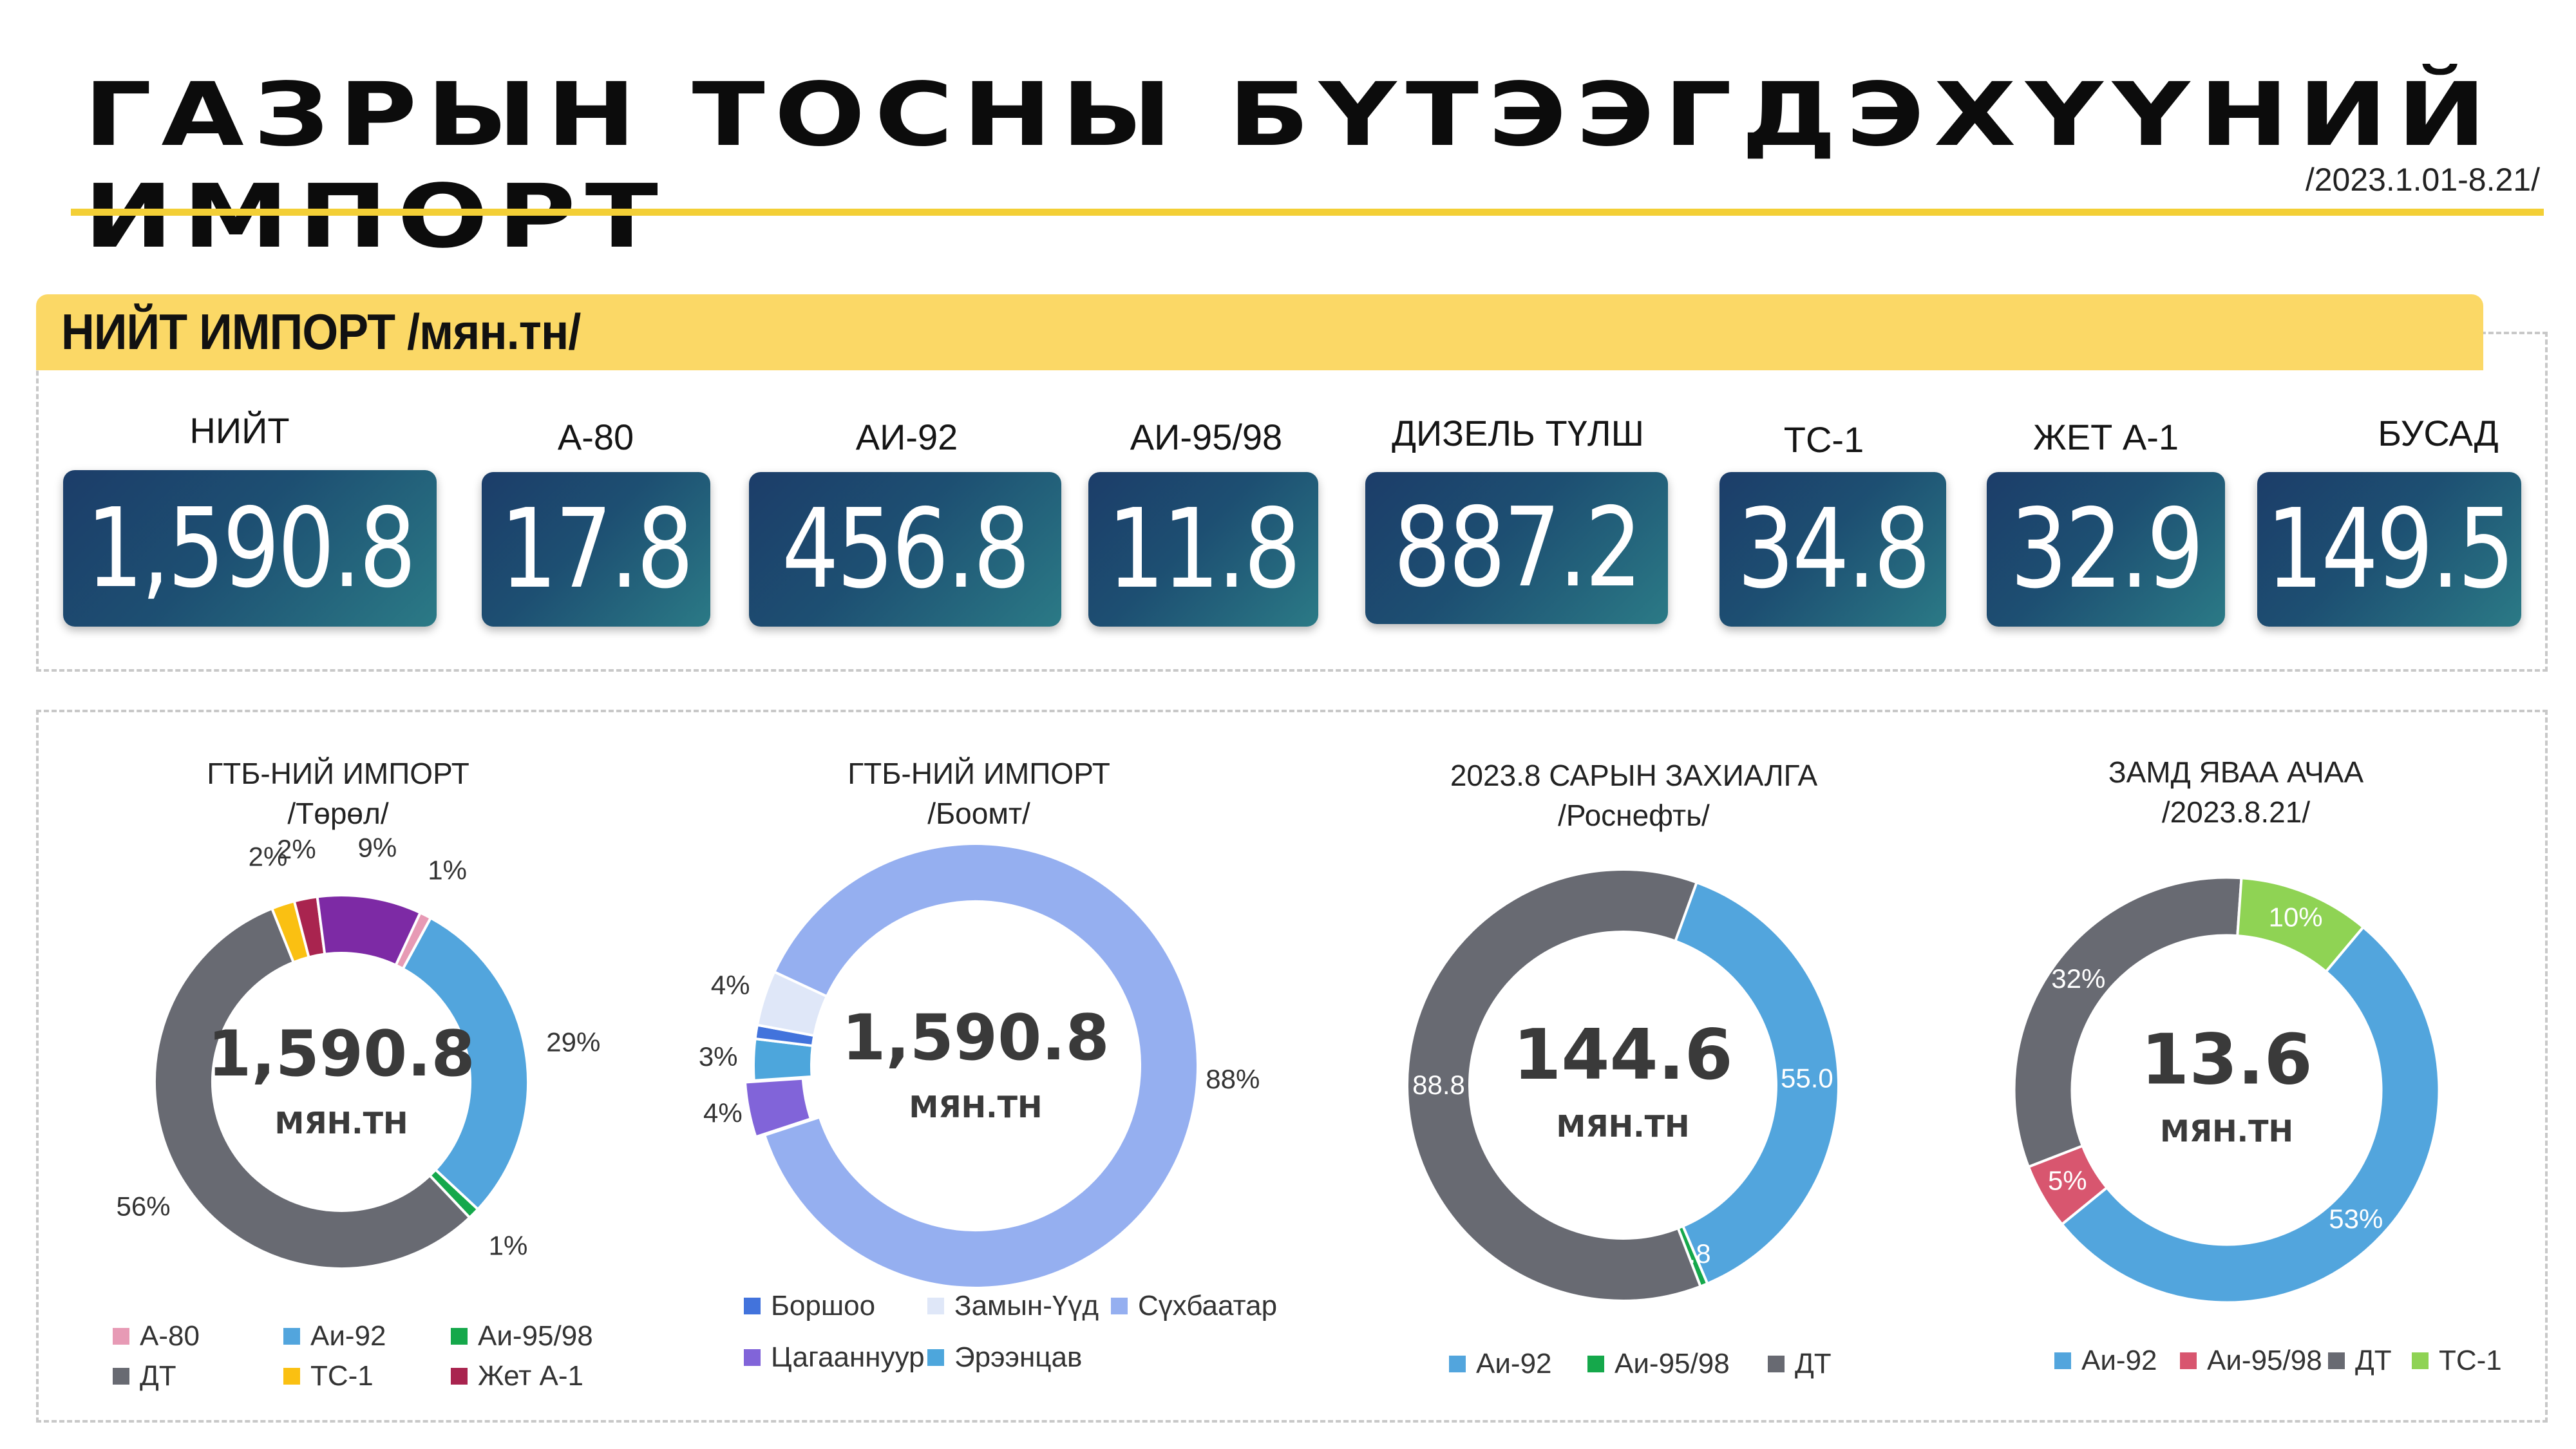 This screenshot has width=2576, height=1449. Describe the element at coordinates (1634, 795) in the screenshot. I see `chart-3-title-block: 2023.8 САРЫН ЗАХИАЛГА /Роснефть/` at that location.